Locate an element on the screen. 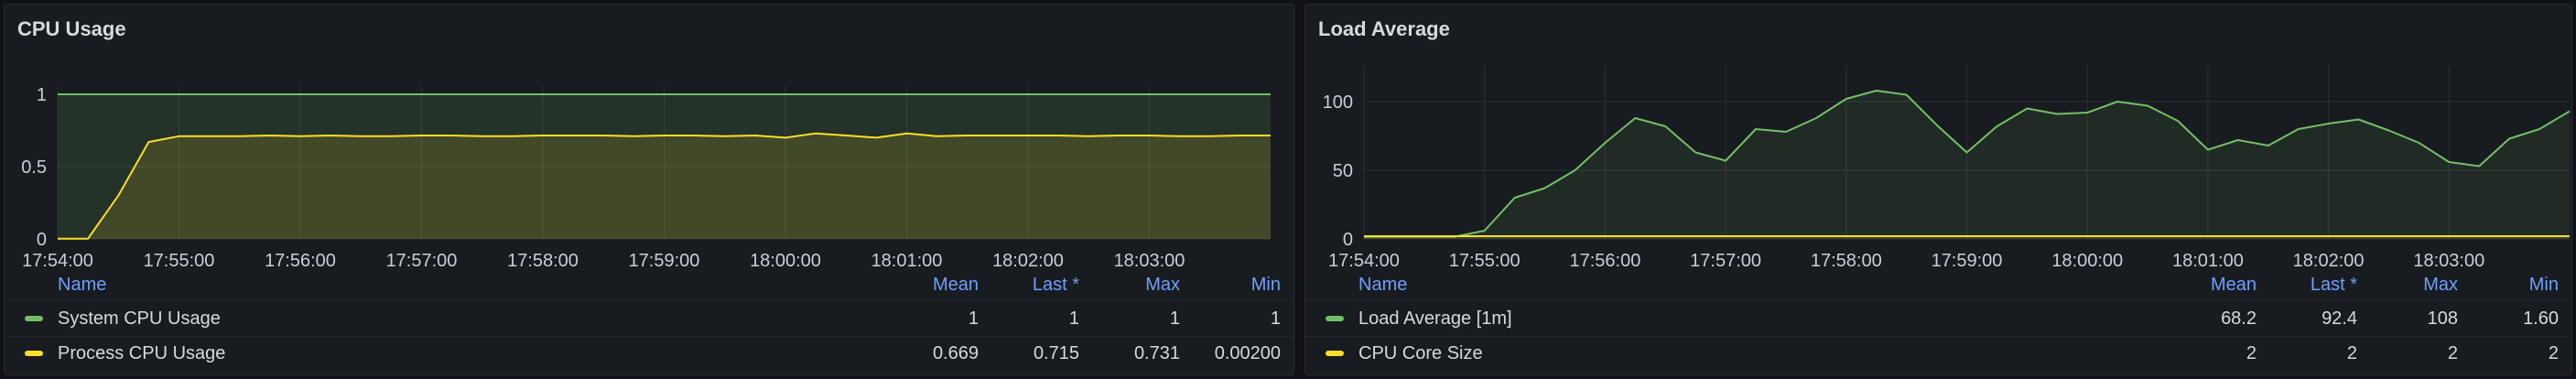 This screenshot has width=2576, height=379. legend-series-name: CPU Core Size is located at coordinates (1421, 352).